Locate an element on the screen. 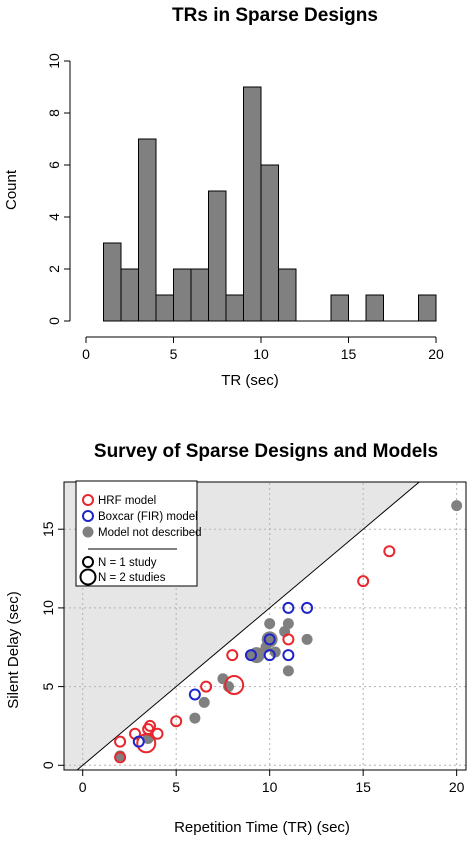 The width and height of the screenshot is (474, 841). legend-box is located at coordinates (136, 533).